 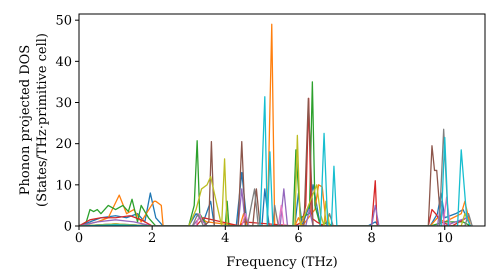 I want to click on x-tick-label: 10, so click(x=445, y=238).